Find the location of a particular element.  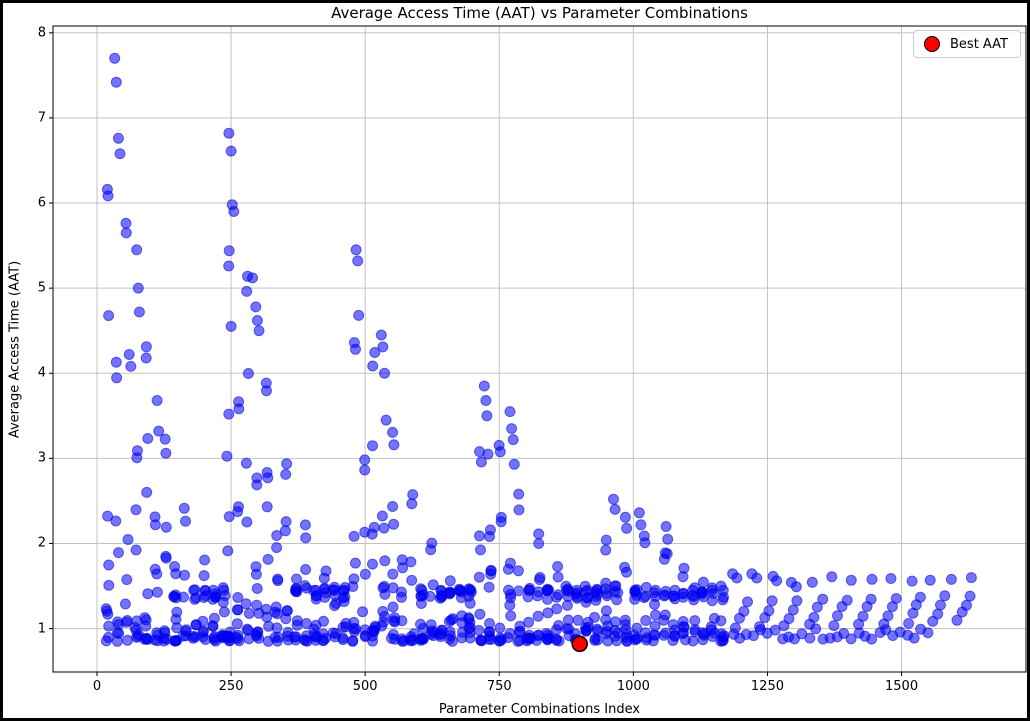

x-tick-label: 1000 is located at coordinates (633, 686).